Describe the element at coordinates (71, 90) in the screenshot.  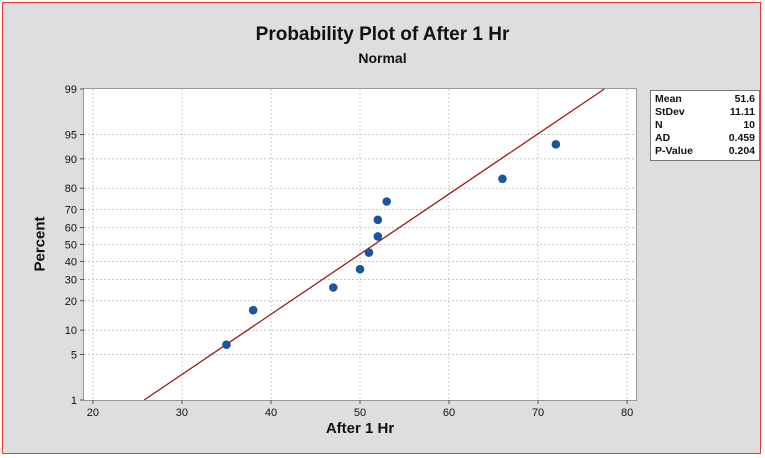
I see `y-tick-label: 99` at that location.